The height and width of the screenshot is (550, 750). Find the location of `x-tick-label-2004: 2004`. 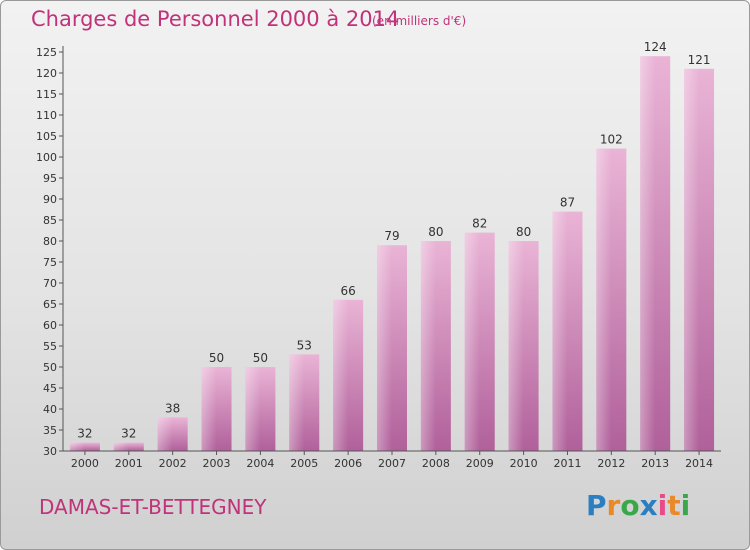

x-tick-label-2004: 2004 is located at coordinates (260, 463).